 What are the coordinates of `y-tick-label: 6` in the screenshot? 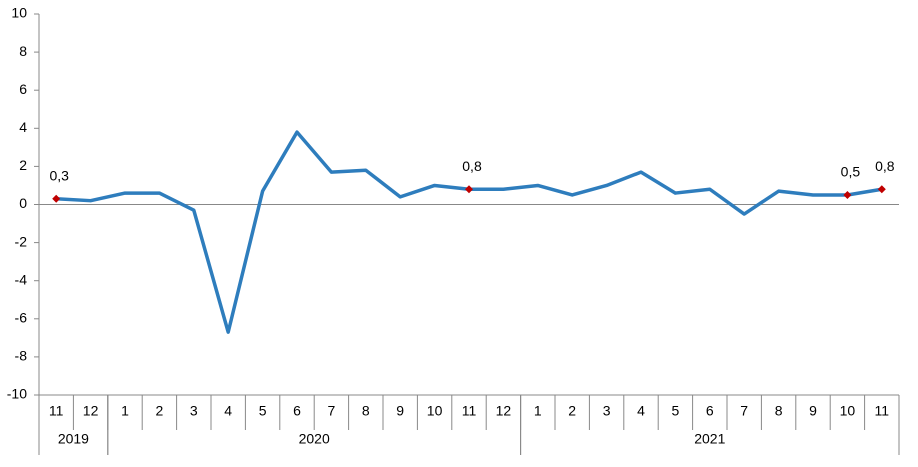 It's located at (23, 89).